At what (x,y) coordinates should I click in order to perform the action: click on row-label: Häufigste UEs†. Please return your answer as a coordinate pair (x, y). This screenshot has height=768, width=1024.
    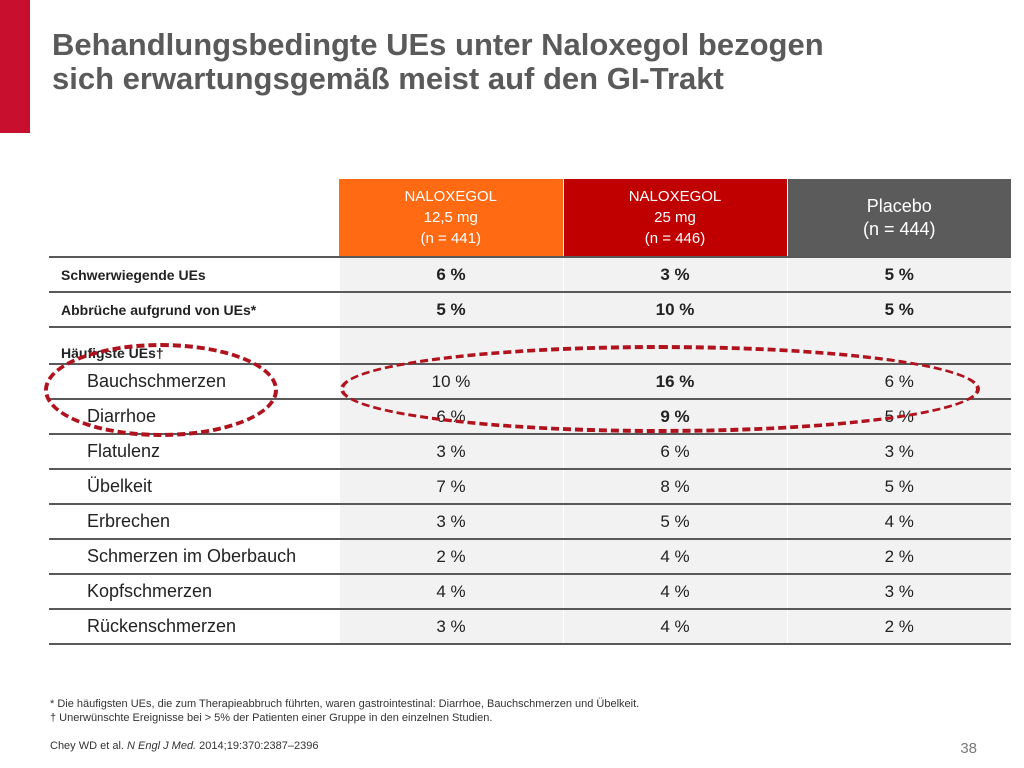
    Looking at the image, I should click on (194, 346).